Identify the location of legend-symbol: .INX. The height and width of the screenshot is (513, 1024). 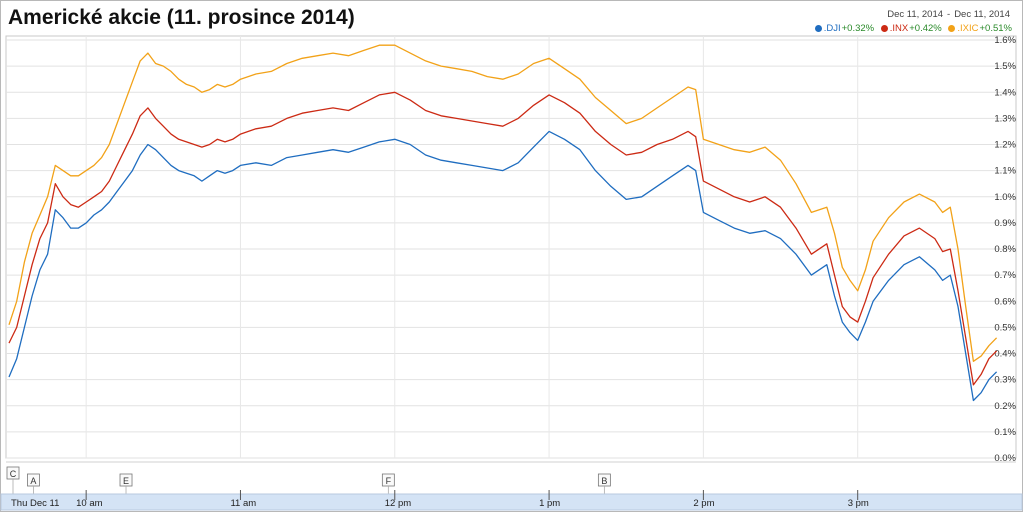
(899, 28).